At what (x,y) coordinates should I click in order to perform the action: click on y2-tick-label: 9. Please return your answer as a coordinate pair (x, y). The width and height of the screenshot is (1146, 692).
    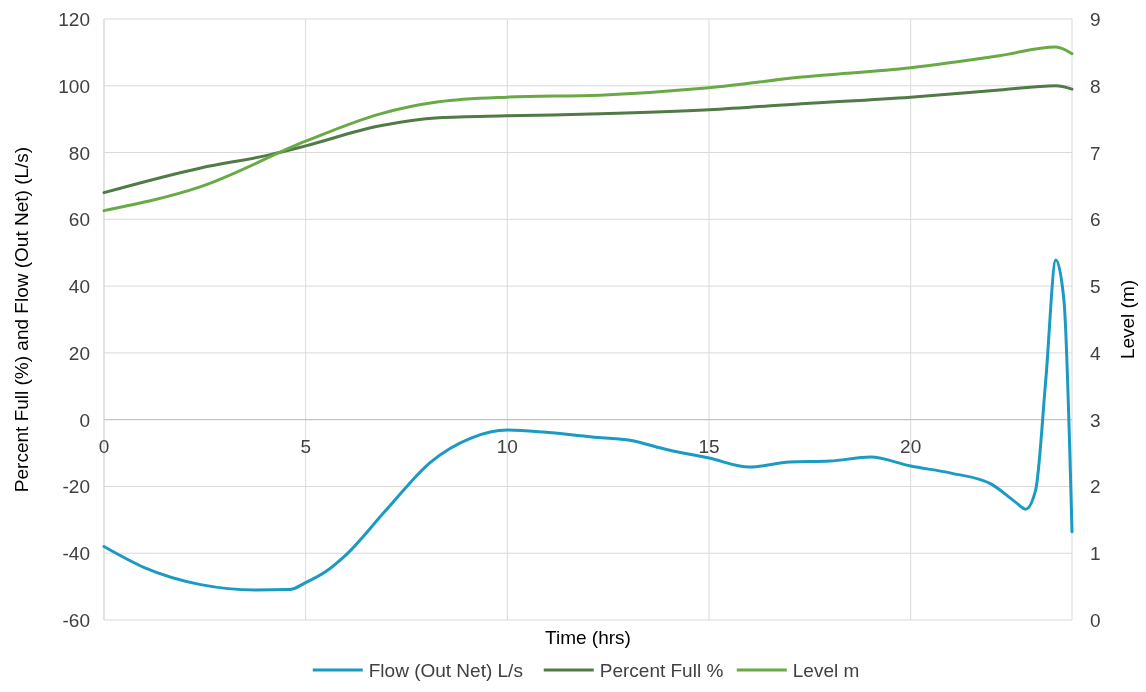
    Looking at the image, I should click on (1095, 19).